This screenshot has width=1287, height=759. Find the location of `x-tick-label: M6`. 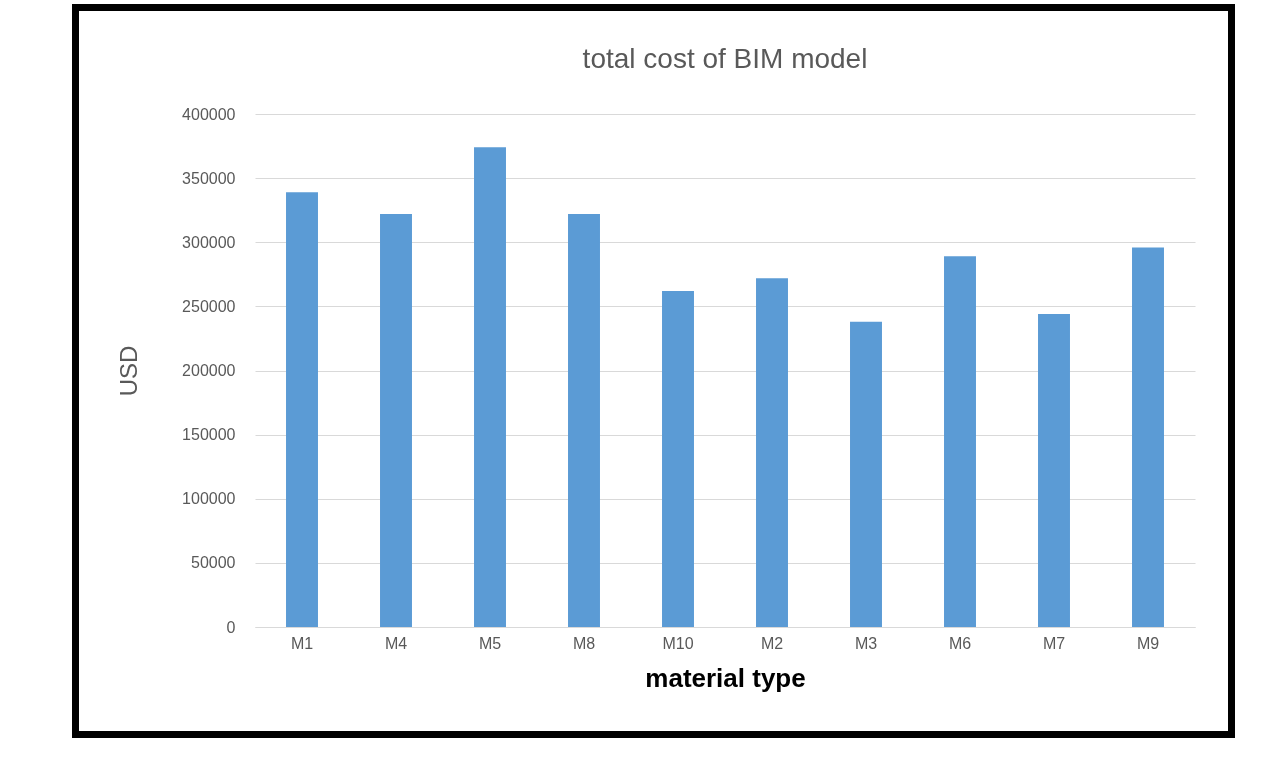

x-tick-label: M6 is located at coordinates (960, 643).